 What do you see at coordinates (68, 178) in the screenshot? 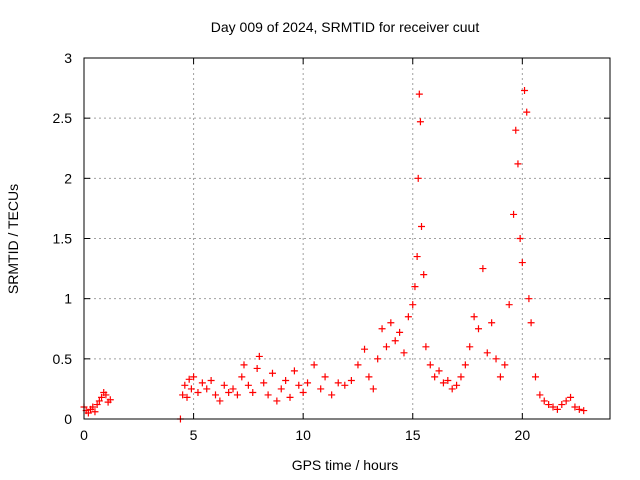
I see `y-tick-label: 2` at bounding box center [68, 178].